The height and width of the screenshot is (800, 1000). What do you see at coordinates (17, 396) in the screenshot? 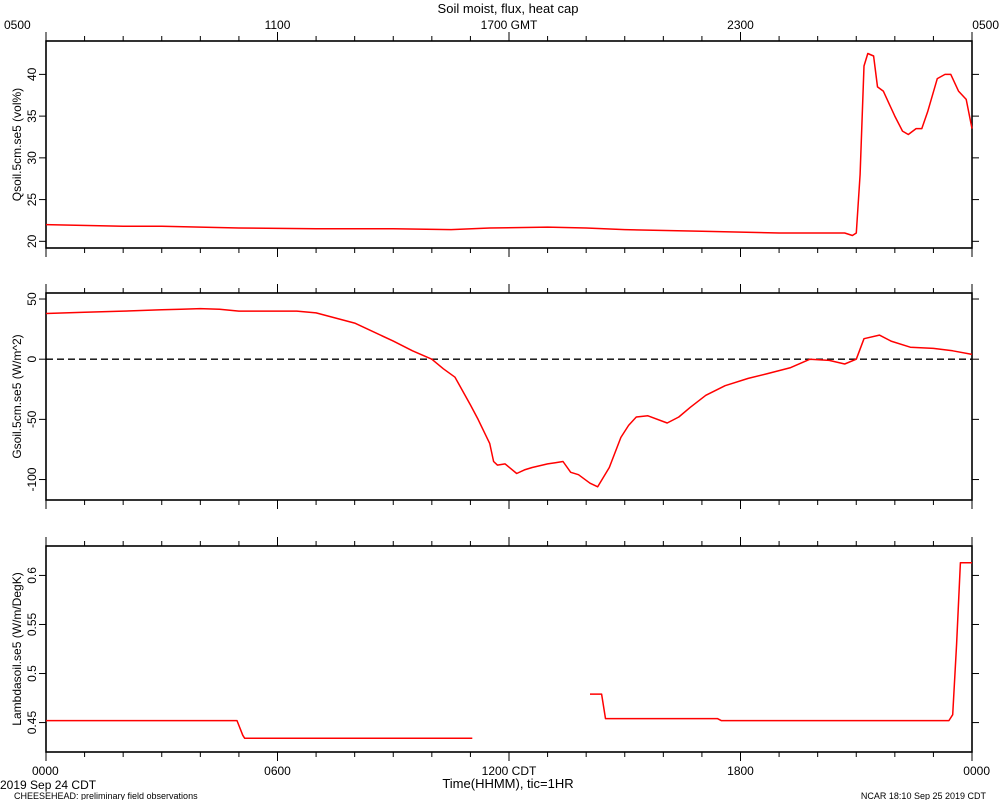
I see `y-axis-label: Gsoil.5cm.se5 (W/m^2)` at bounding box center [17, 396].